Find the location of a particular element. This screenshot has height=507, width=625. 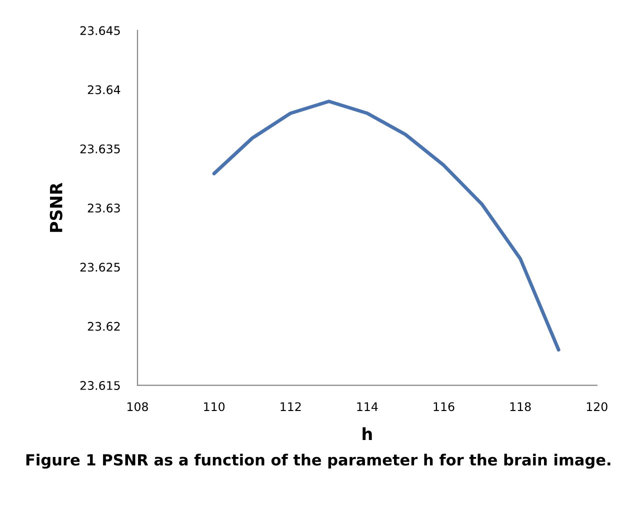

x-tick-label: 112 is located at coordinates (290, 406).